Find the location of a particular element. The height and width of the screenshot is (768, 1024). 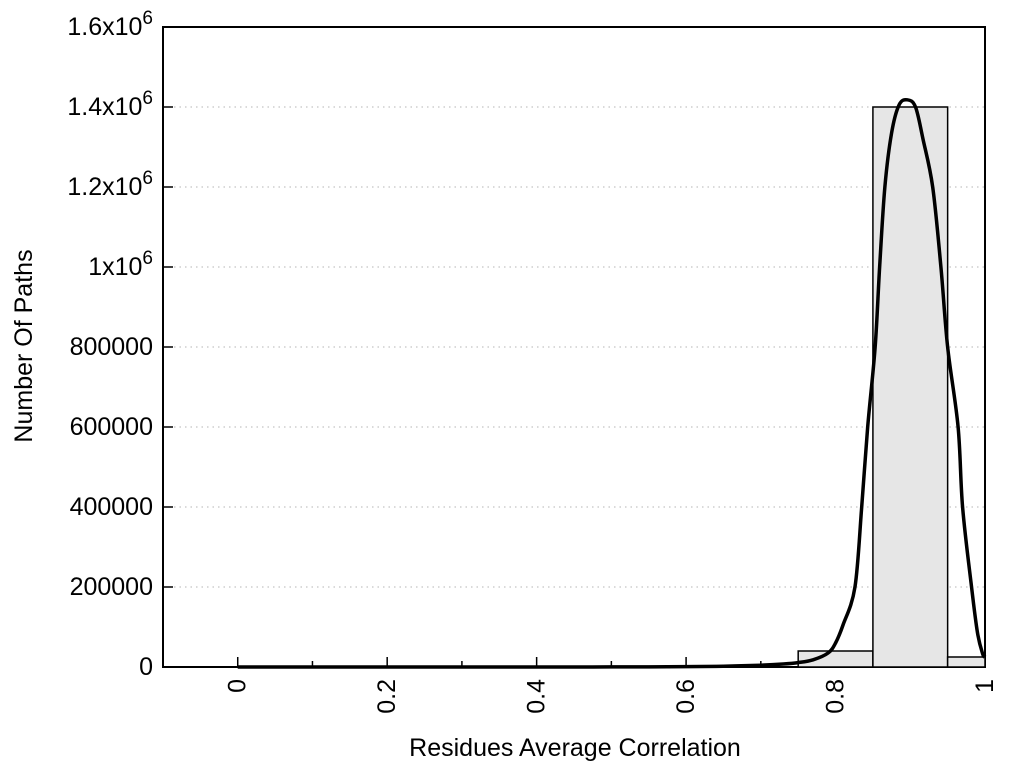

x-tick-label: 1 is located at coordinates (985, 686).